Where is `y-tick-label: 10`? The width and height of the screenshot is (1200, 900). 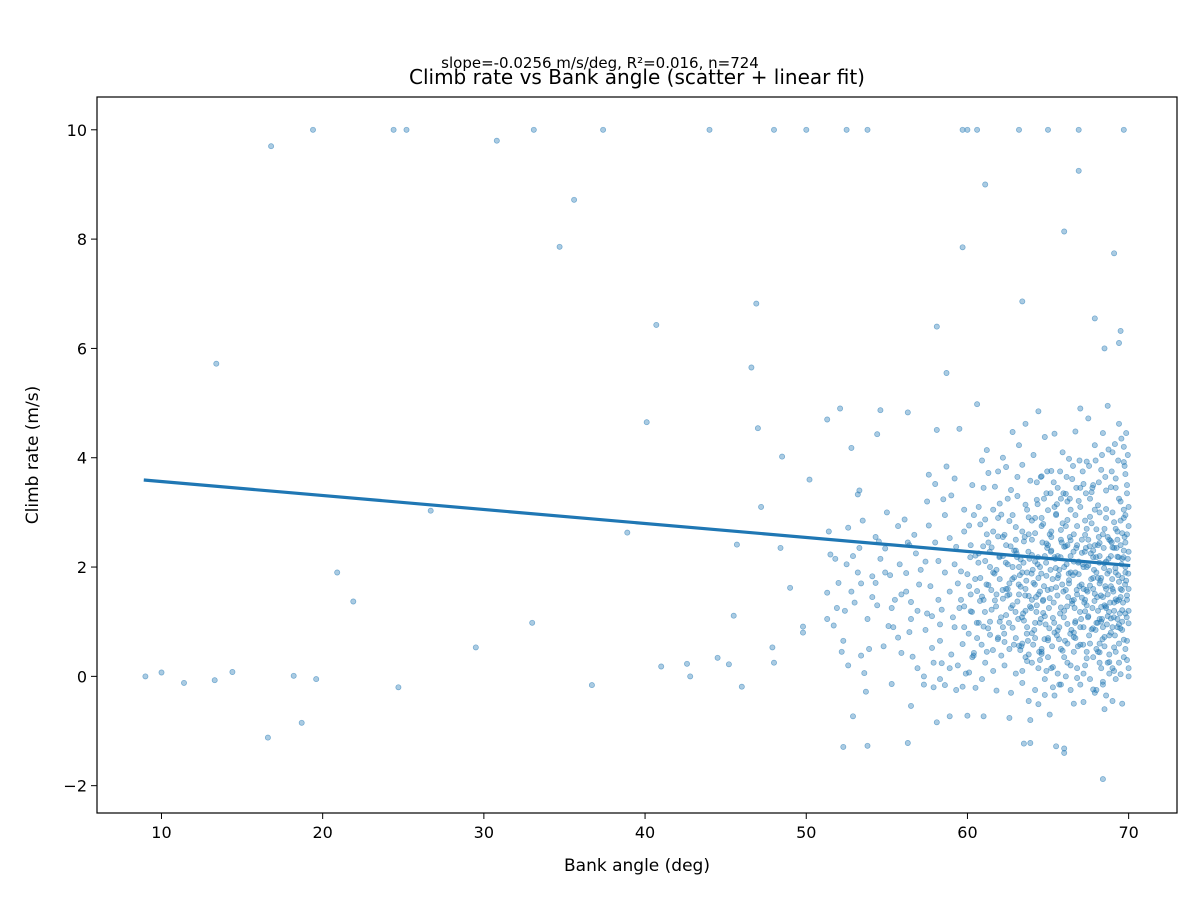
y-tick-label: 10 is located at coordinates (77, 130).